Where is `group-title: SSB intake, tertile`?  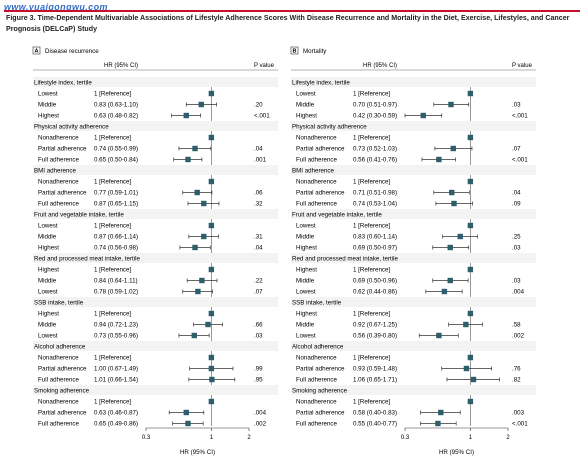 group-title: SSB intake, tertile is located at coordinates (317, 303).